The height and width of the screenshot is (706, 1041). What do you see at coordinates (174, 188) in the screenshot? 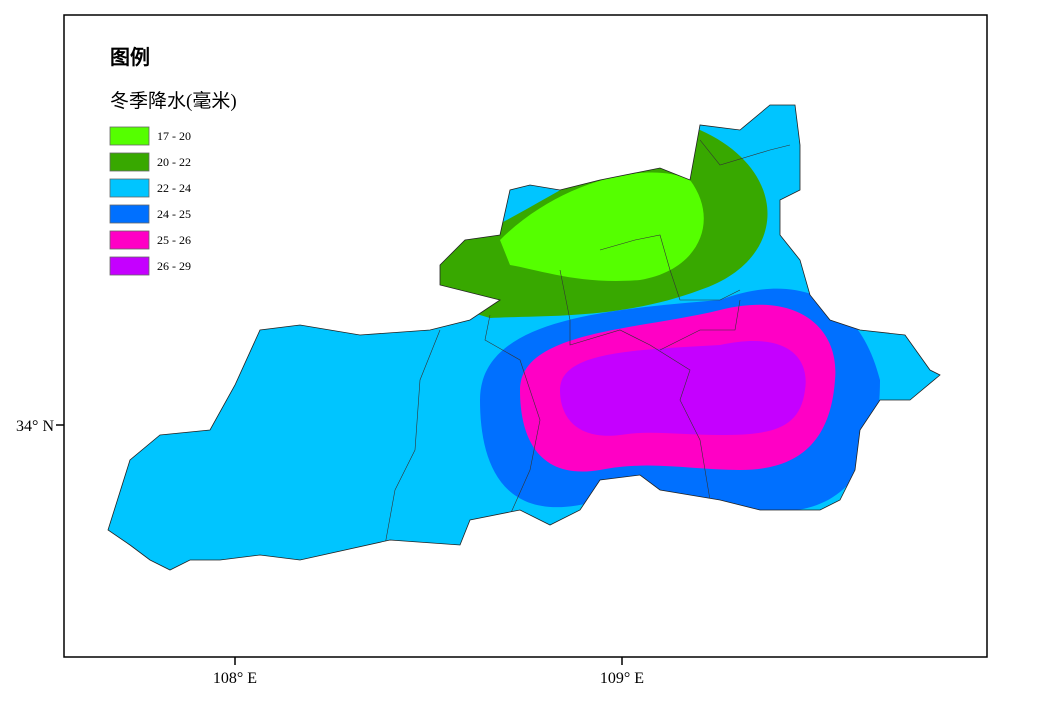
I see `legend-label: 22 - 24` at bounding box center [174, 188].